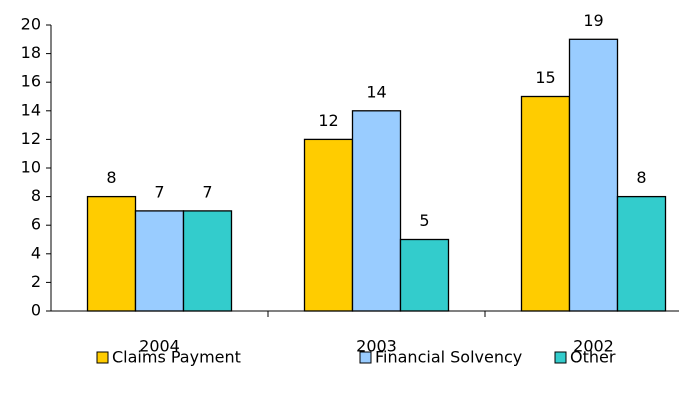 The height and width of the screenshot is (401, 679). Describe the element at coordinates (593, 346) in the screenshot. I see `x-tick-label: 2002` at that location.